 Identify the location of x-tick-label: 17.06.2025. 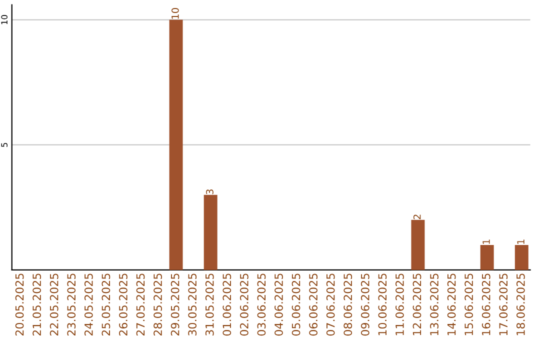
(503, 305).